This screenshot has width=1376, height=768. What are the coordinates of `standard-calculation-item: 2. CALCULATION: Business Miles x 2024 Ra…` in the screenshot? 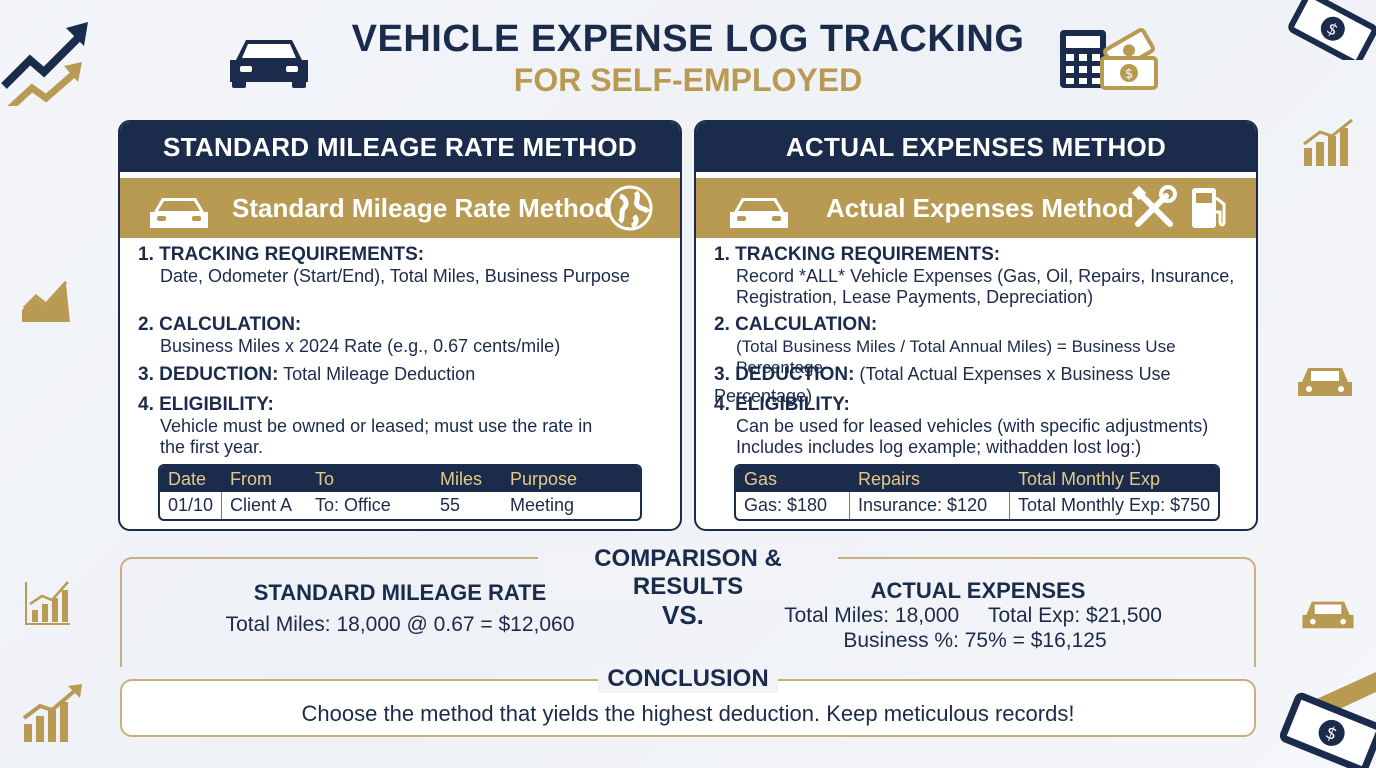 It's located at (349, 335).